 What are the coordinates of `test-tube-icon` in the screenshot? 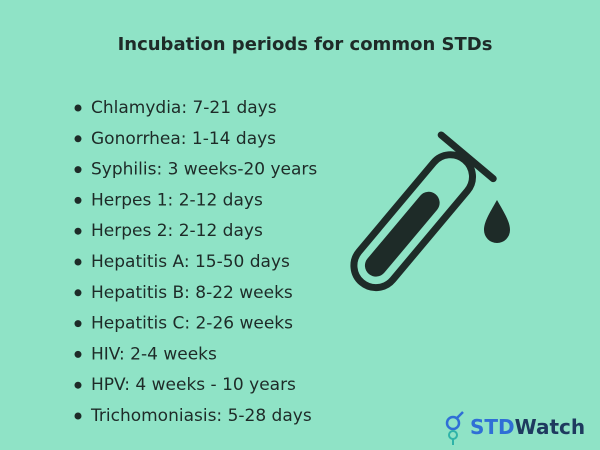 It's located at (423, 211).